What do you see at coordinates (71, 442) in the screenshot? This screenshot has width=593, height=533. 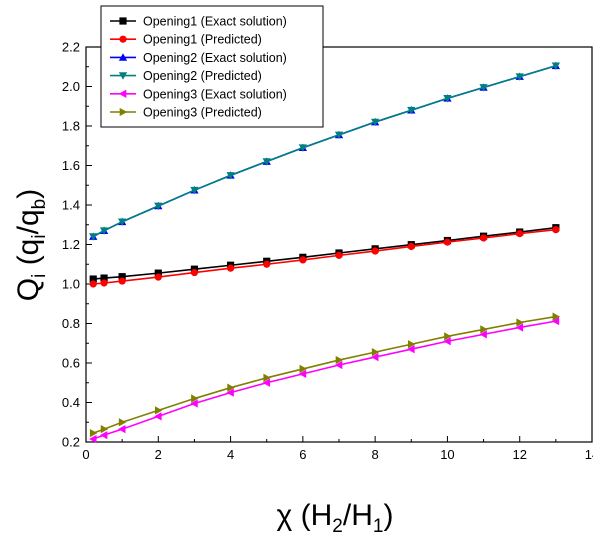 I see `y-tick-label: 0.2` at bounding box center [71, 442].